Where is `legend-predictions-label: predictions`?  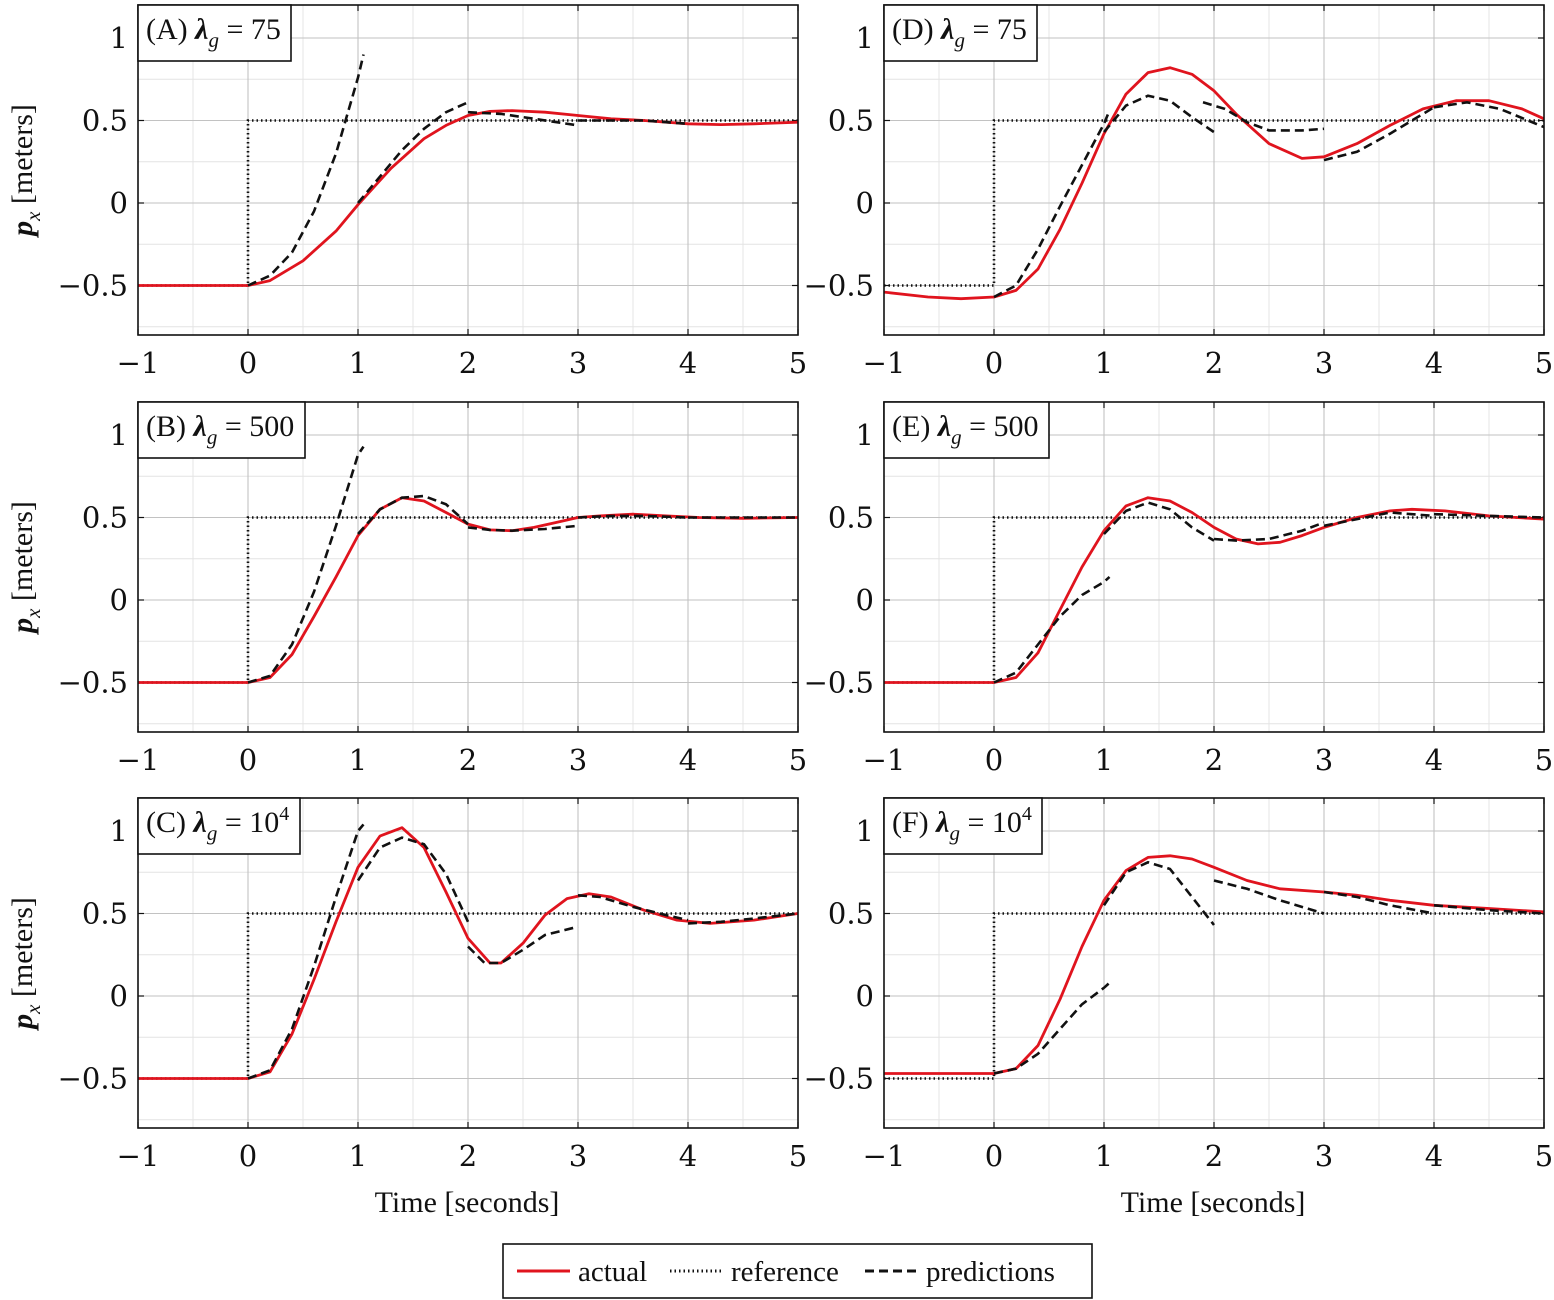 legend-predictions-label: predictions is located at coordinates (990, 1272).